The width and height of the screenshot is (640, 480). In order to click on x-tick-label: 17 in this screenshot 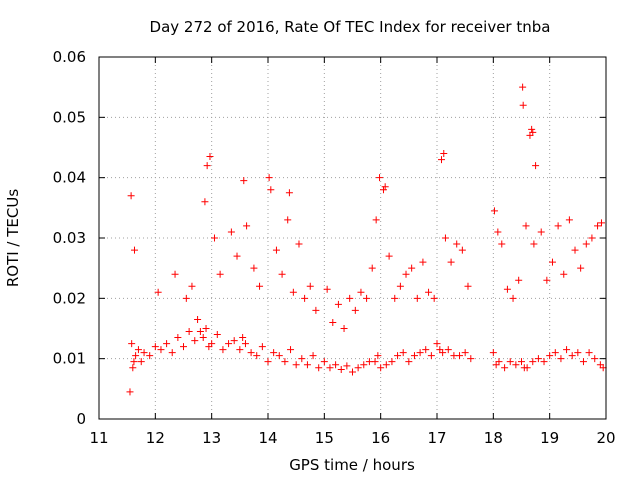, I will do `click(436, 438)`.